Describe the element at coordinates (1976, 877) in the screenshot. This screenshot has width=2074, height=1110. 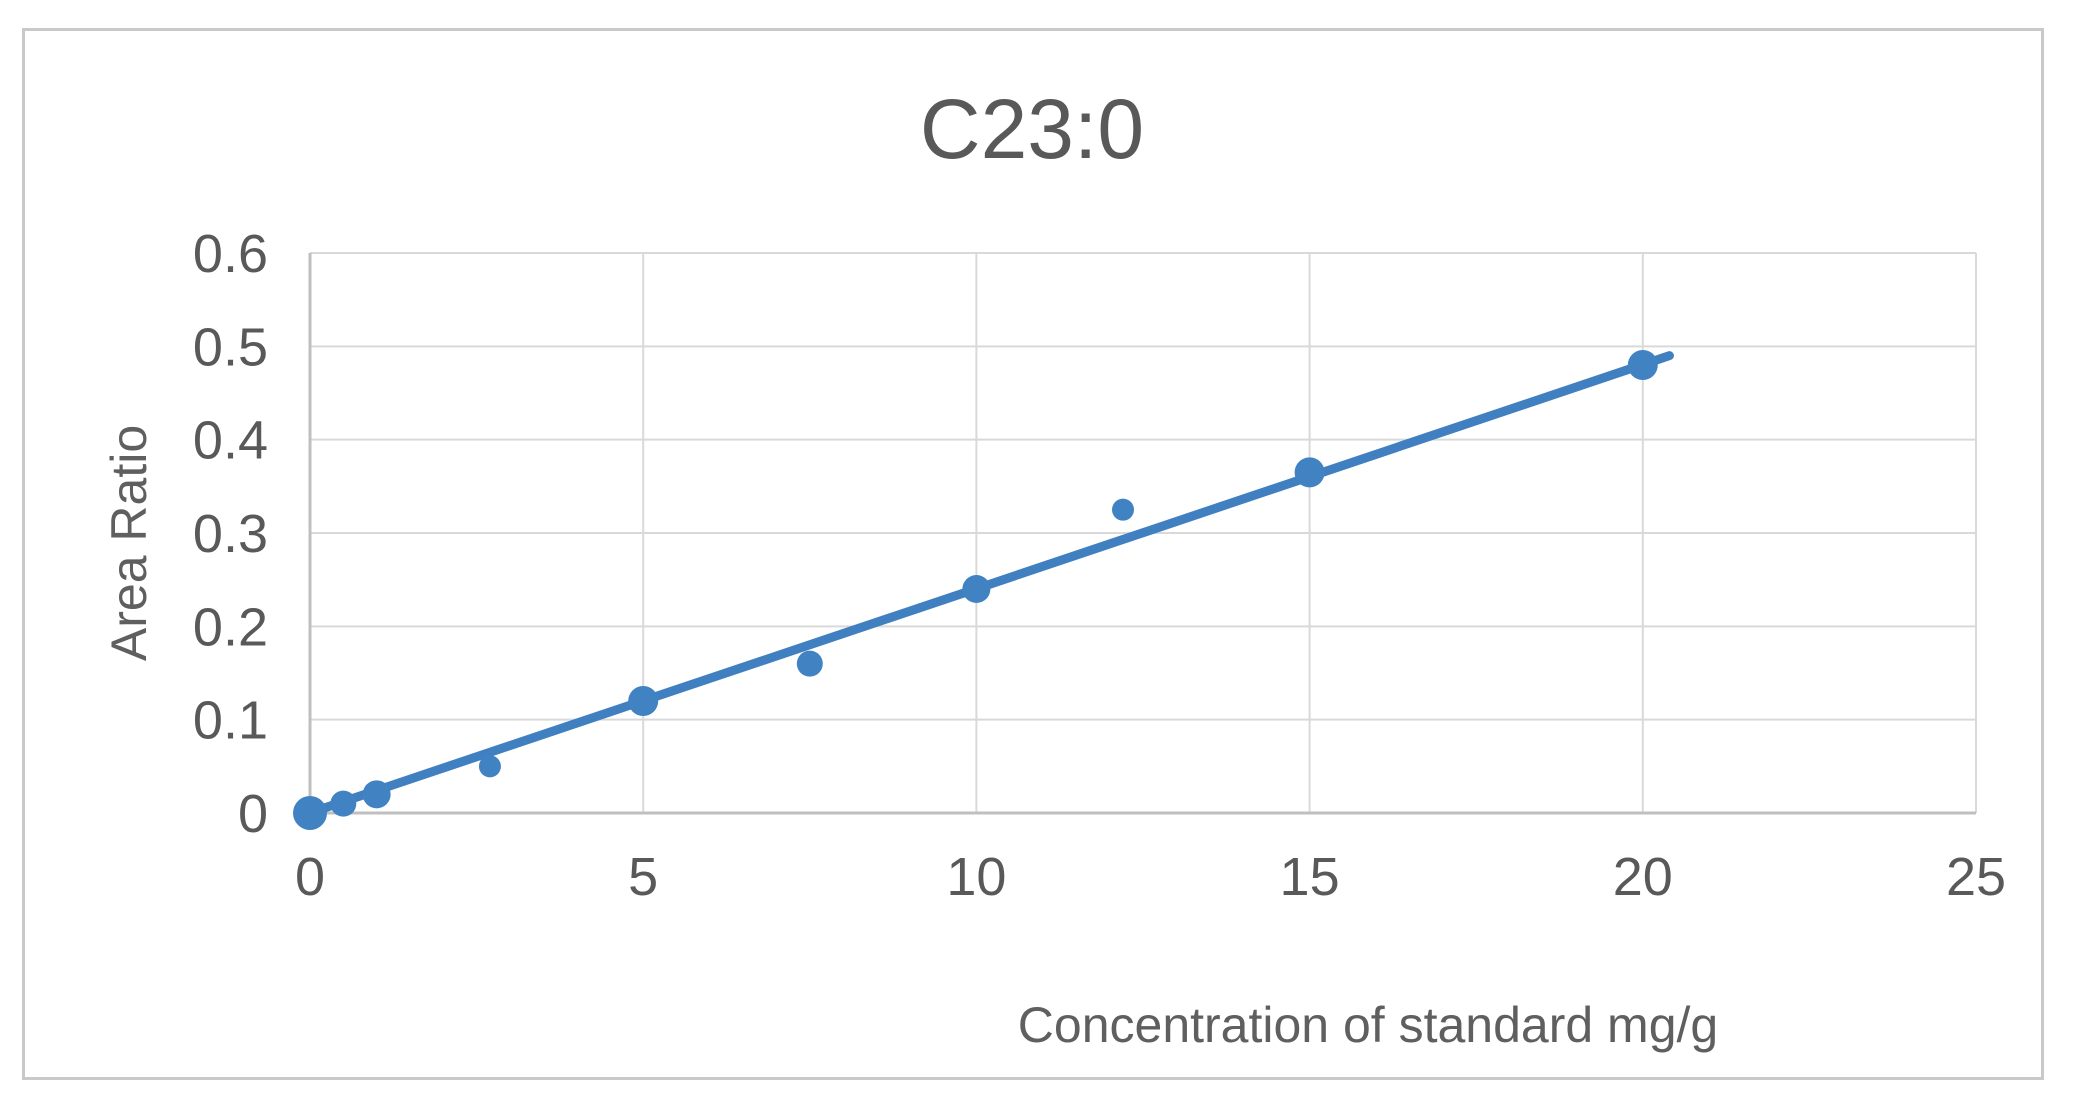
I see `x-tick-label: 25` at that location.